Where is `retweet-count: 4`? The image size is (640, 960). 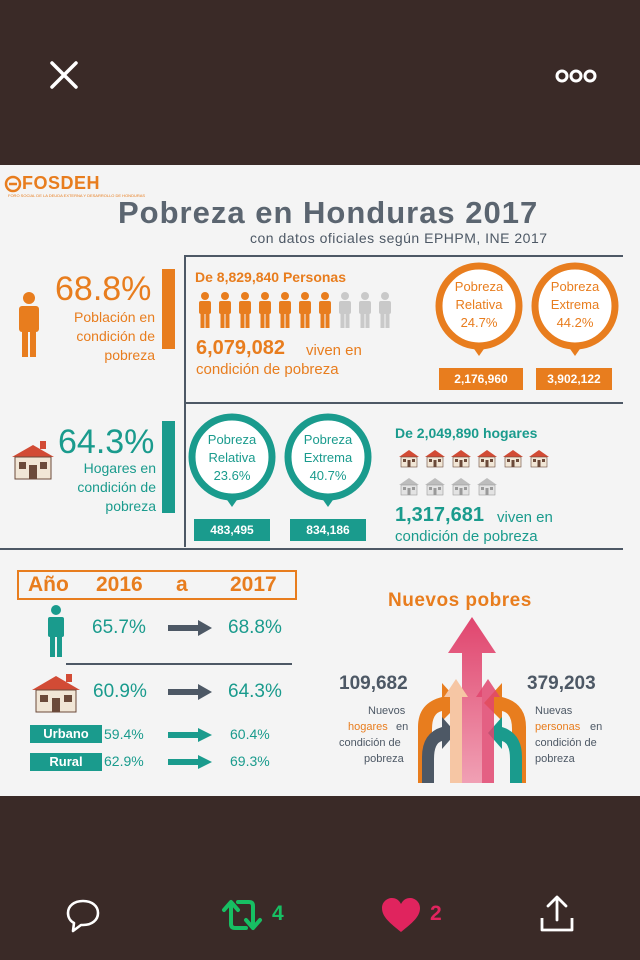
retweet-count: 4 is located at coordinates (278, 913).